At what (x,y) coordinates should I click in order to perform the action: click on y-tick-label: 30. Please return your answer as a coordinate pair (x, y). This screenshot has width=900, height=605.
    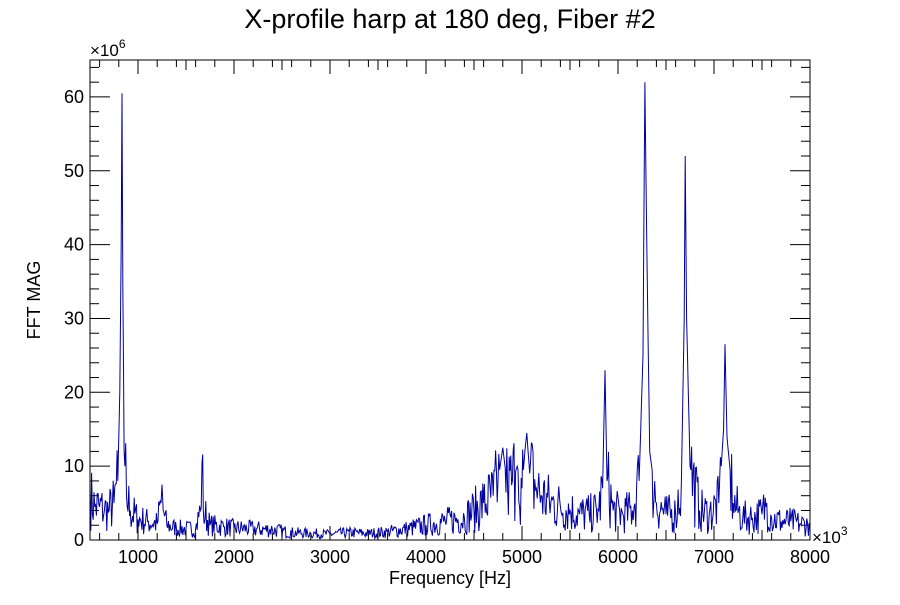
    Looking at the image, I should click on (74, 318).